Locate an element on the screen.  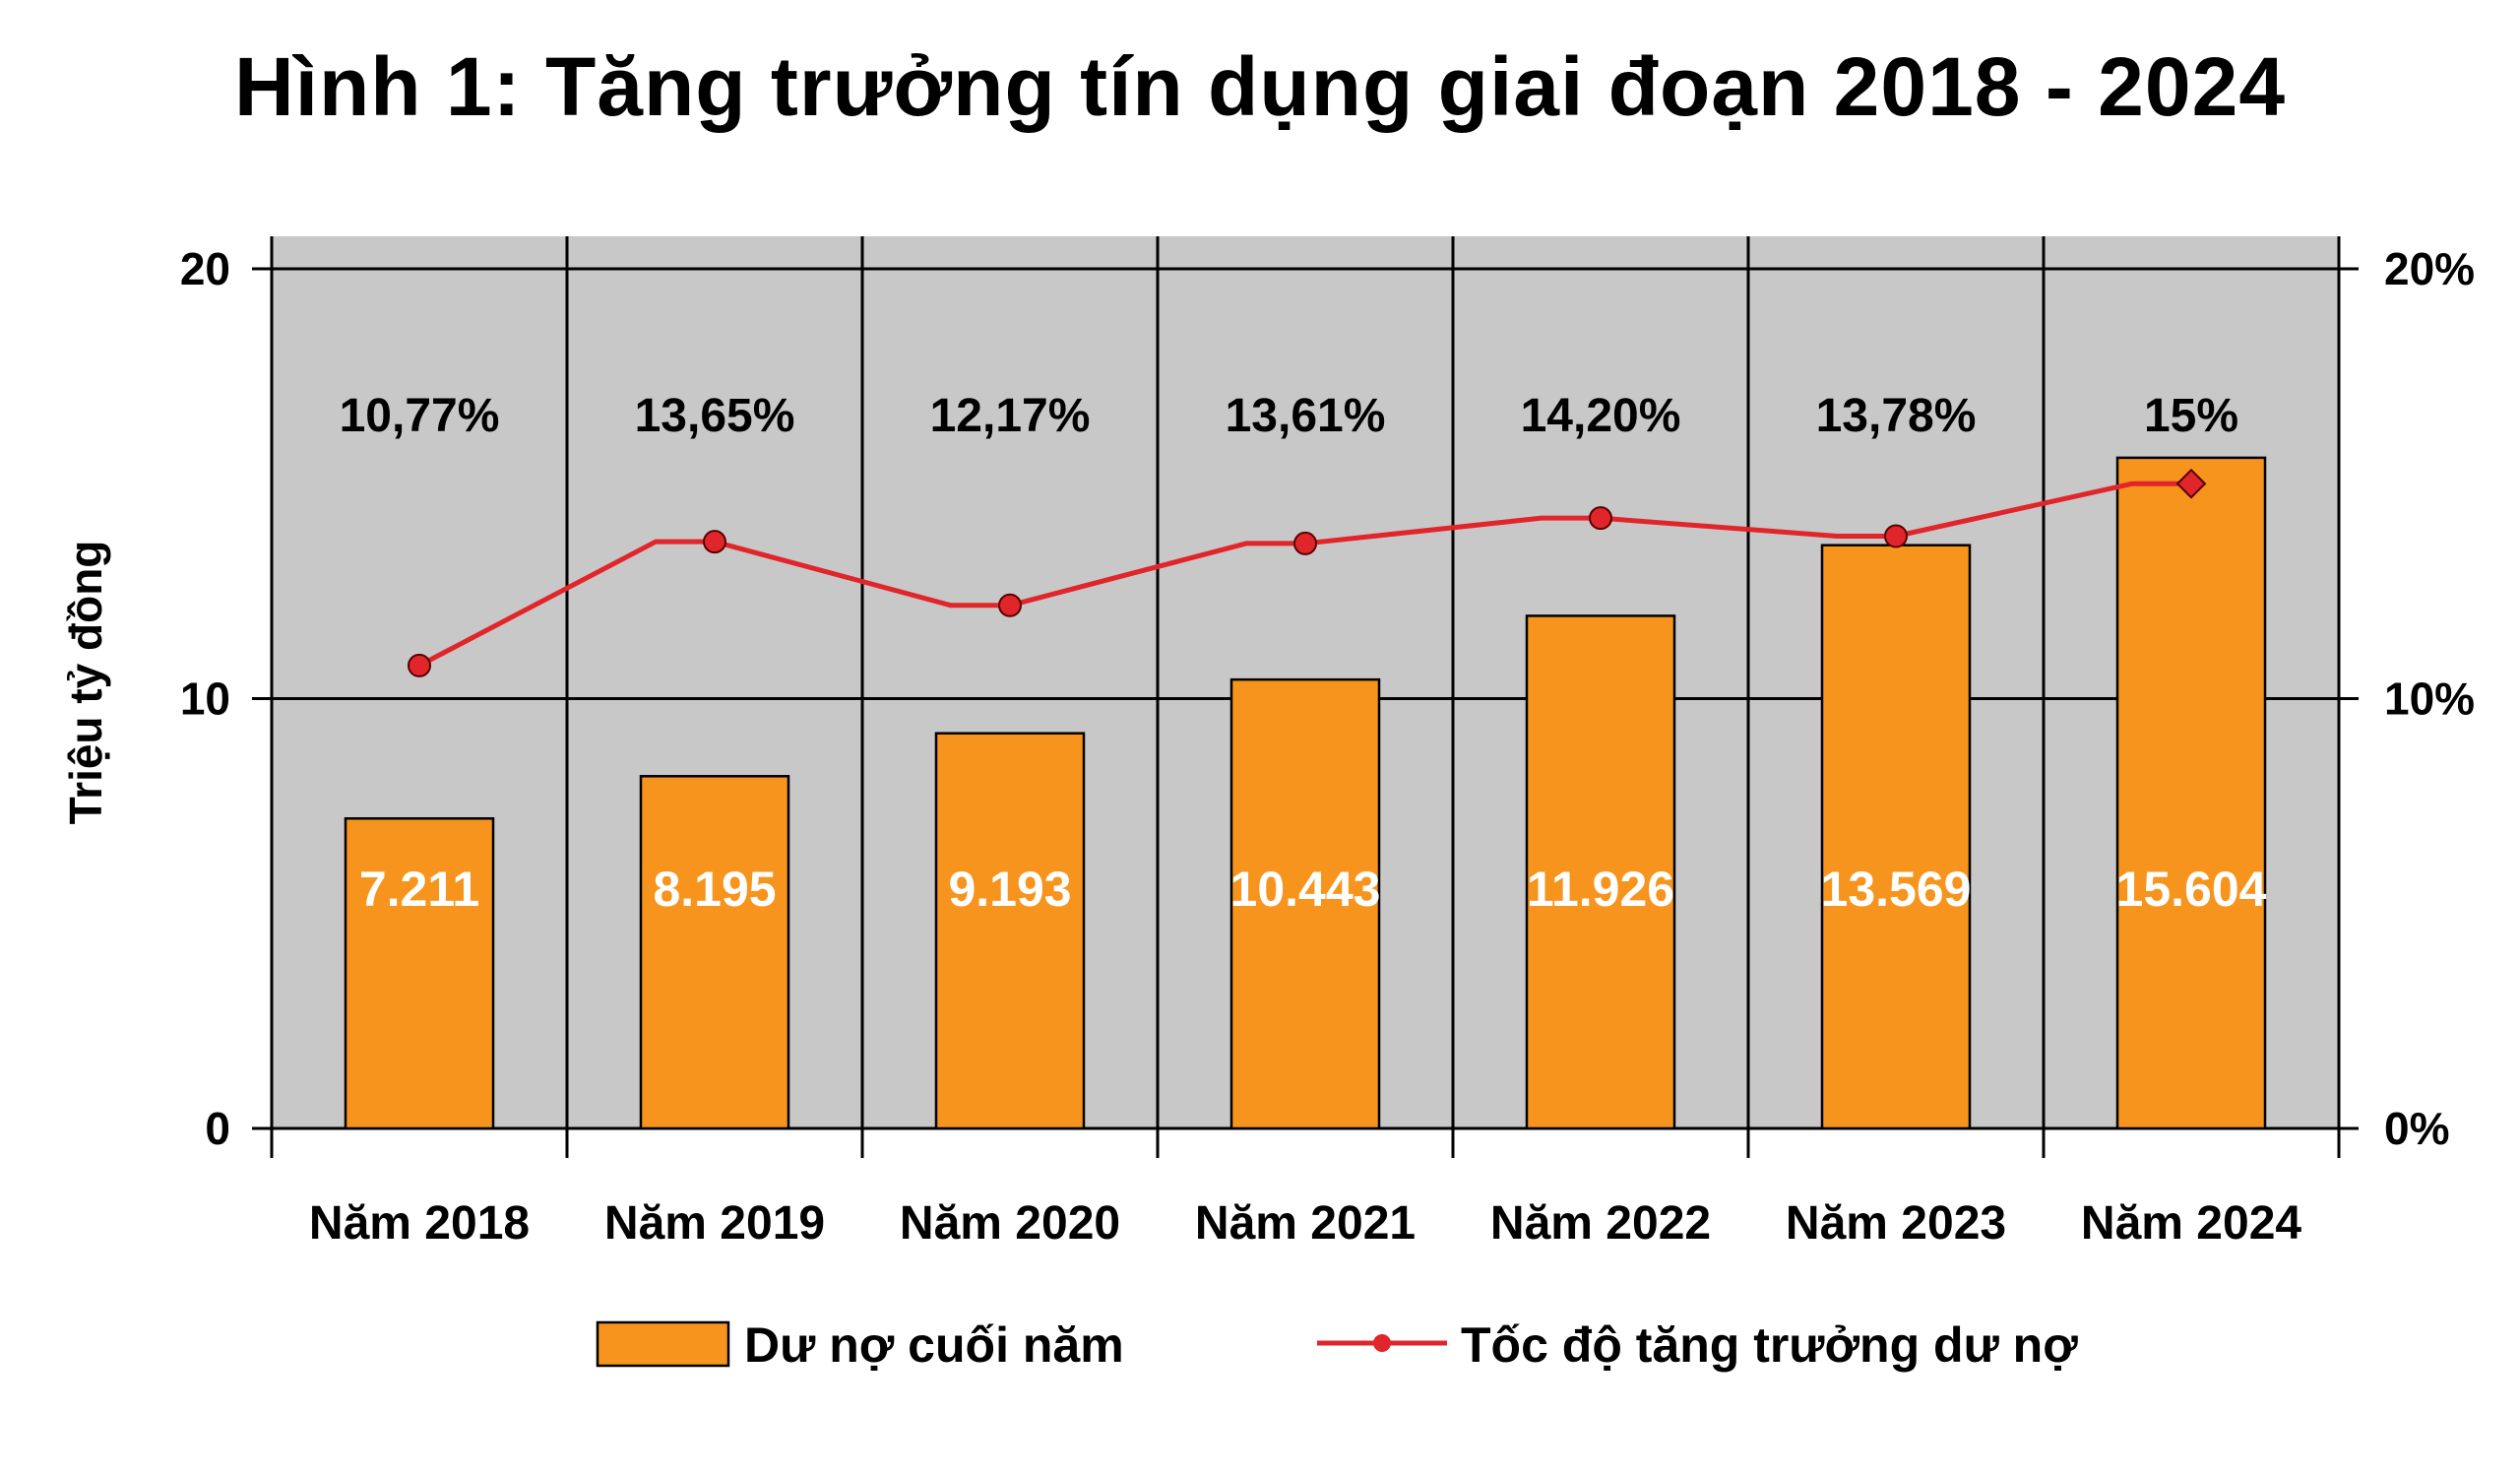
y-tick-label: 0 is located at coordinates (217, 1128).